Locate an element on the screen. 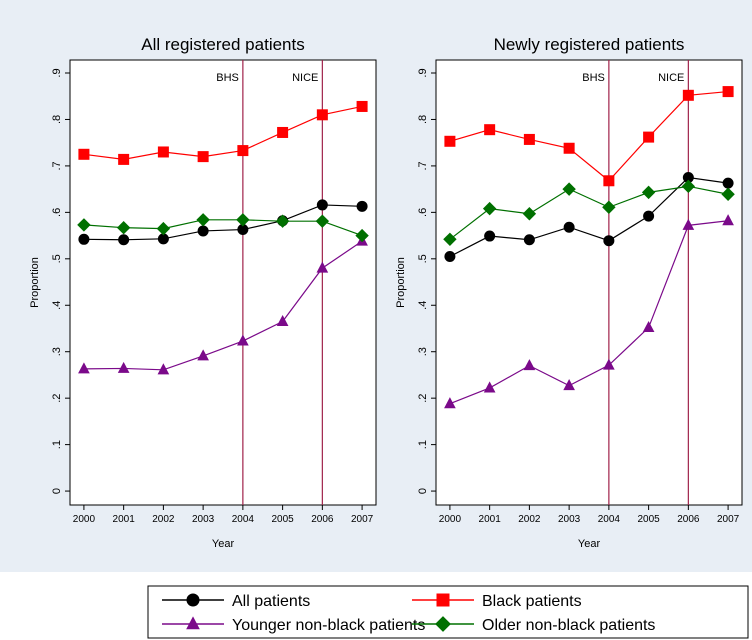  y-tick-label: .8 is located at coordinates (57, 119).